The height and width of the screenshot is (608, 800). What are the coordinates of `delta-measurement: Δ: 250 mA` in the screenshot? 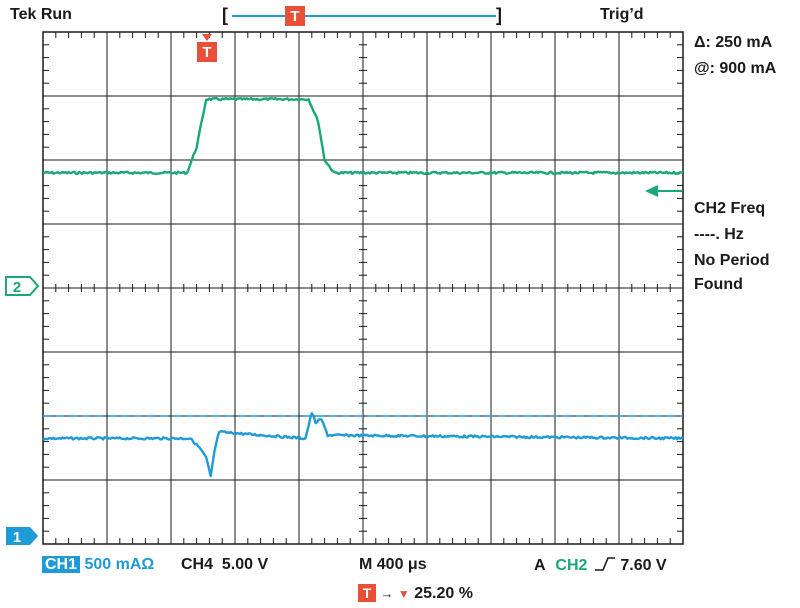 It's located at (733, 42).